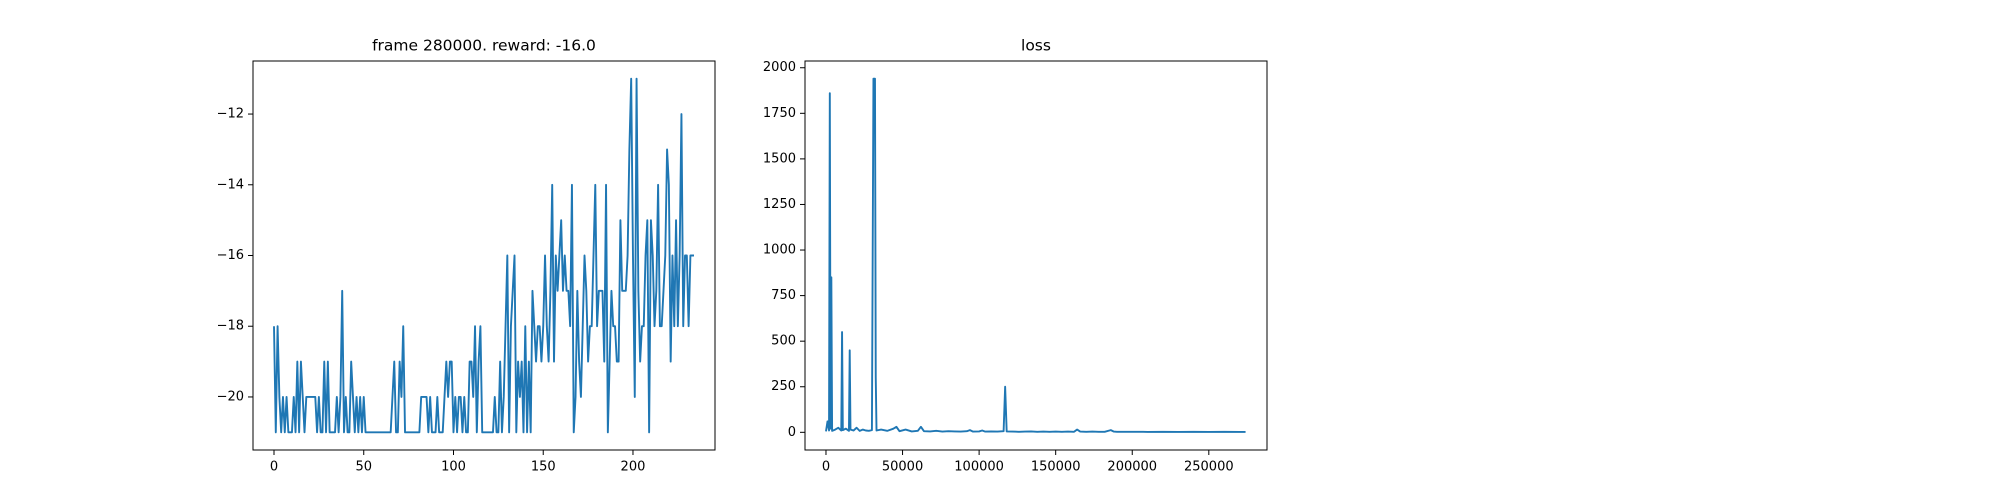 The height and width of the screenshot is (500, 2000). Describe the element at coordinates (453, 467) in the screenshot. I see `x-tick-label: 100` at that location.